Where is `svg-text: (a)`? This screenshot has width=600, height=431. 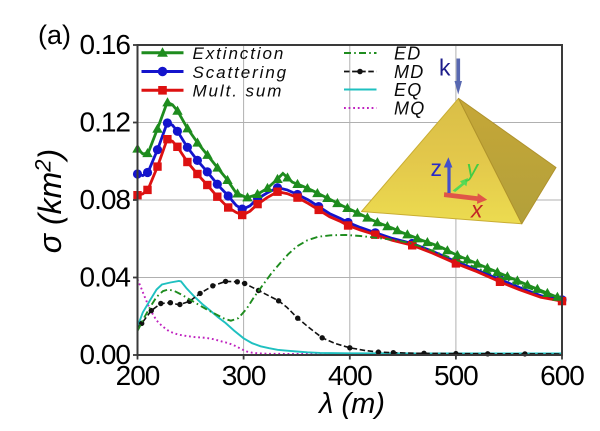 svg-text: (a) is located at coordinates (54, 35).